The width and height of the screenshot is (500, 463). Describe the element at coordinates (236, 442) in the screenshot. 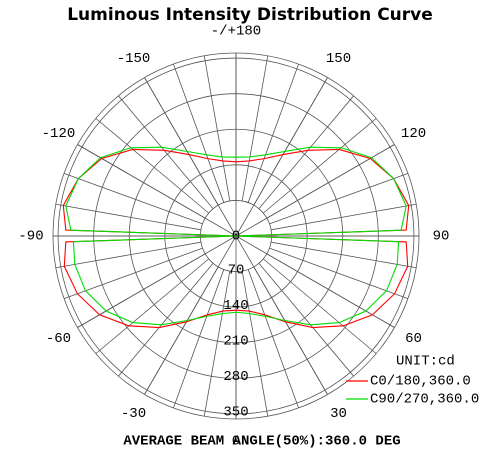

I see `angle-tick-label: 0` at that location.